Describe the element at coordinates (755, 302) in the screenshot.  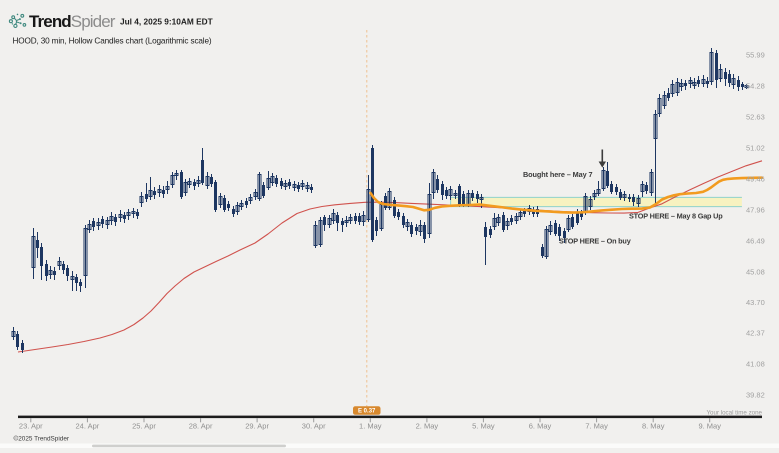
I see `svg-text: 43.70` at that location.